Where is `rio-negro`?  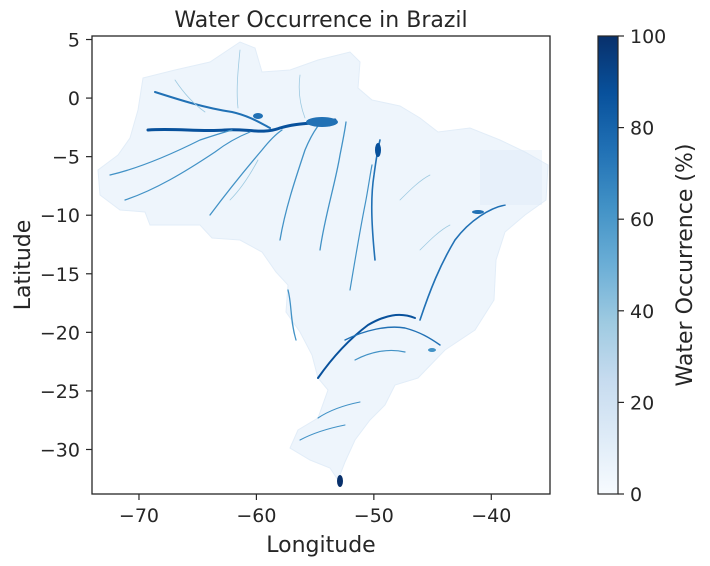 rio-negro is located at coordinates (212, 110).